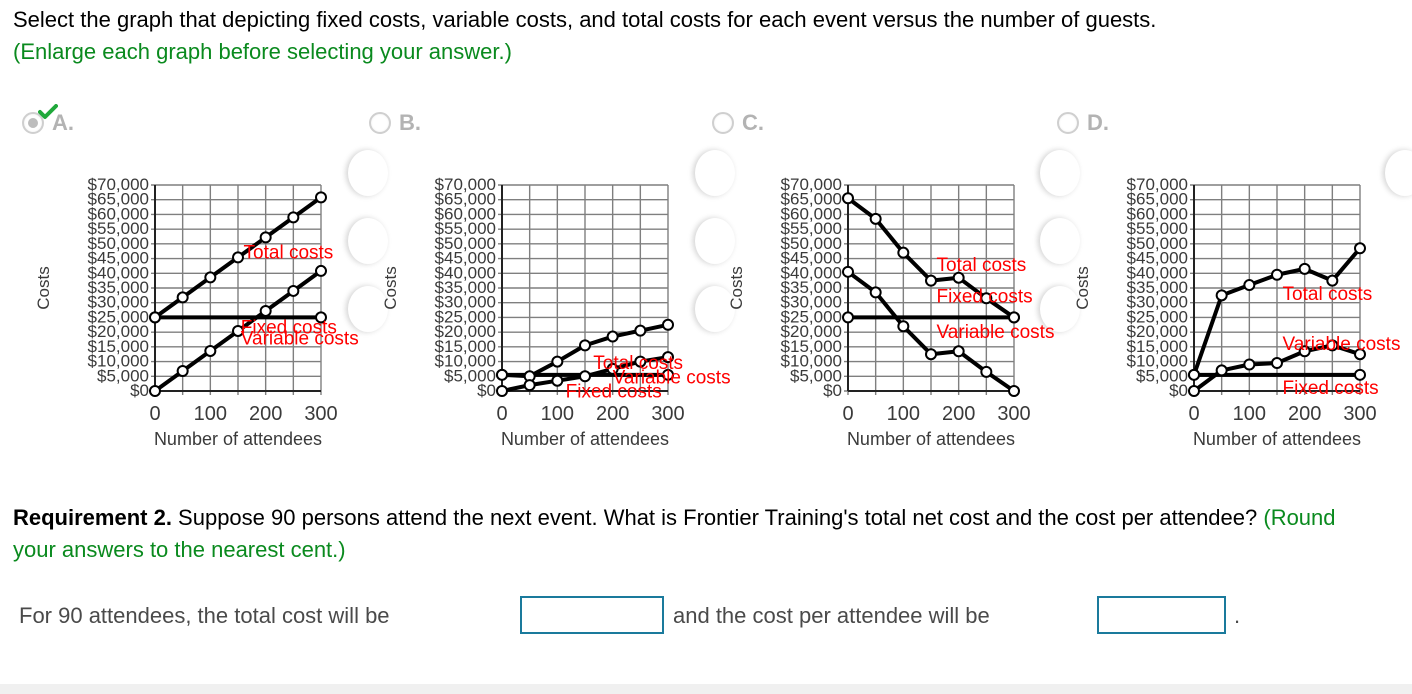 This screenshot has height=694, width=1412. What do you see at coordinates (715, 241) in the screenshot?
I see `zoom-in-graph-b-button` at bounding box center [715, 241].